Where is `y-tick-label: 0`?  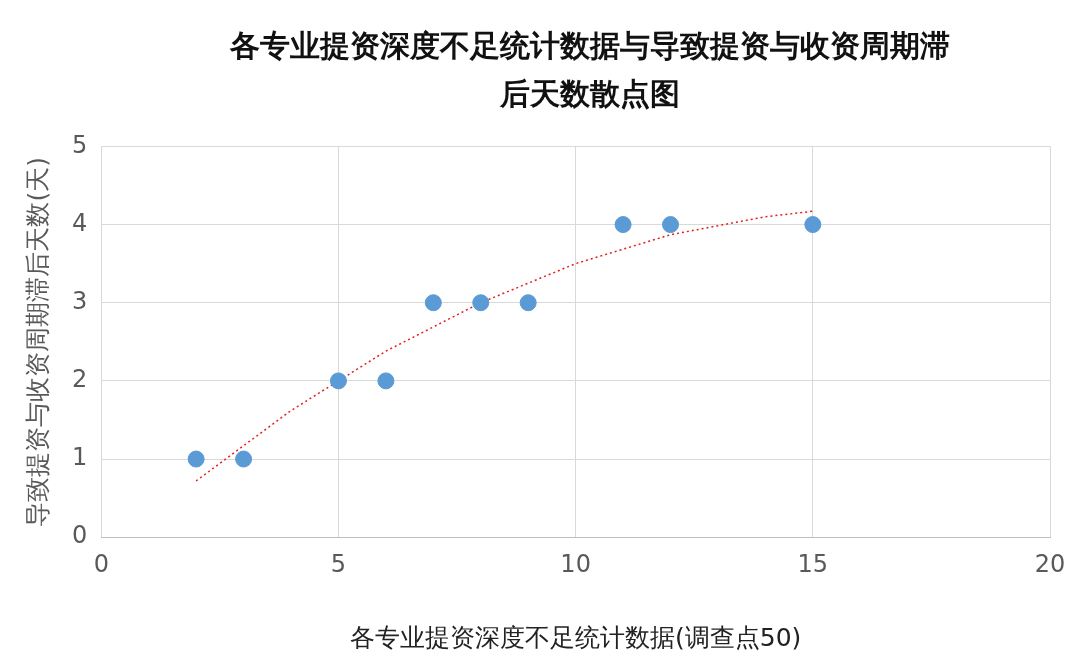
y-tick-label: 0 is located at coordinates (79, 535).